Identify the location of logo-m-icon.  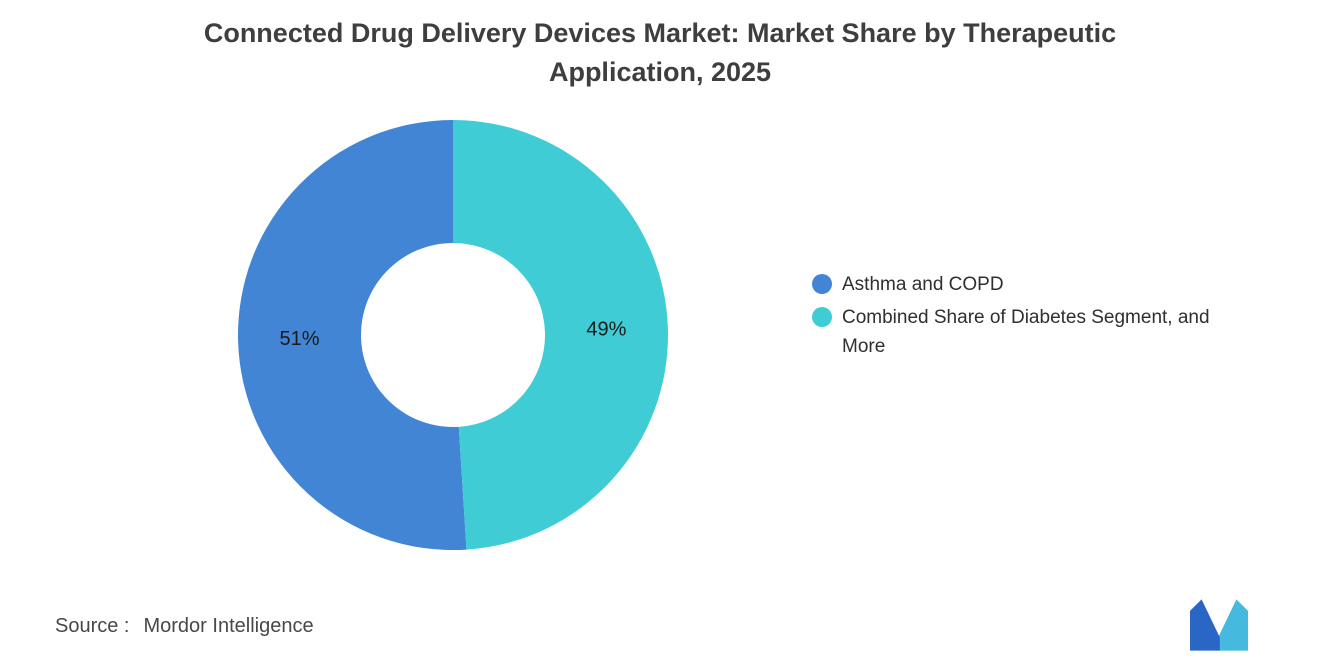
(1219, 625).